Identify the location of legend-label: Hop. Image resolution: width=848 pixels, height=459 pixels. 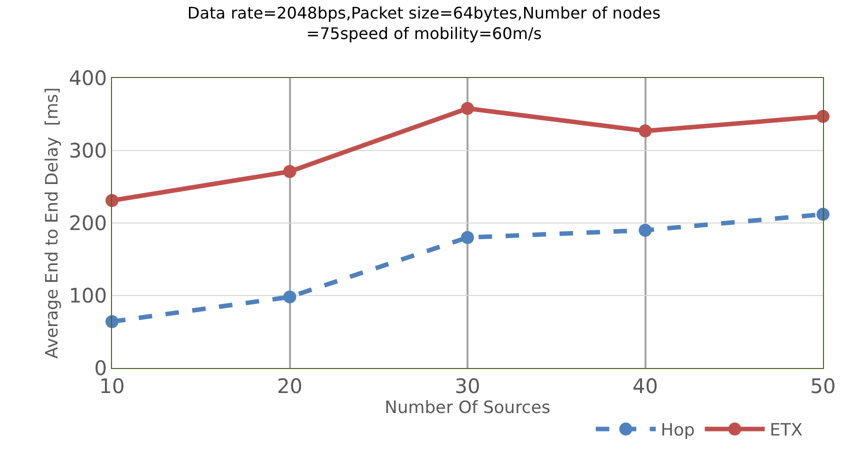
(677, 430).